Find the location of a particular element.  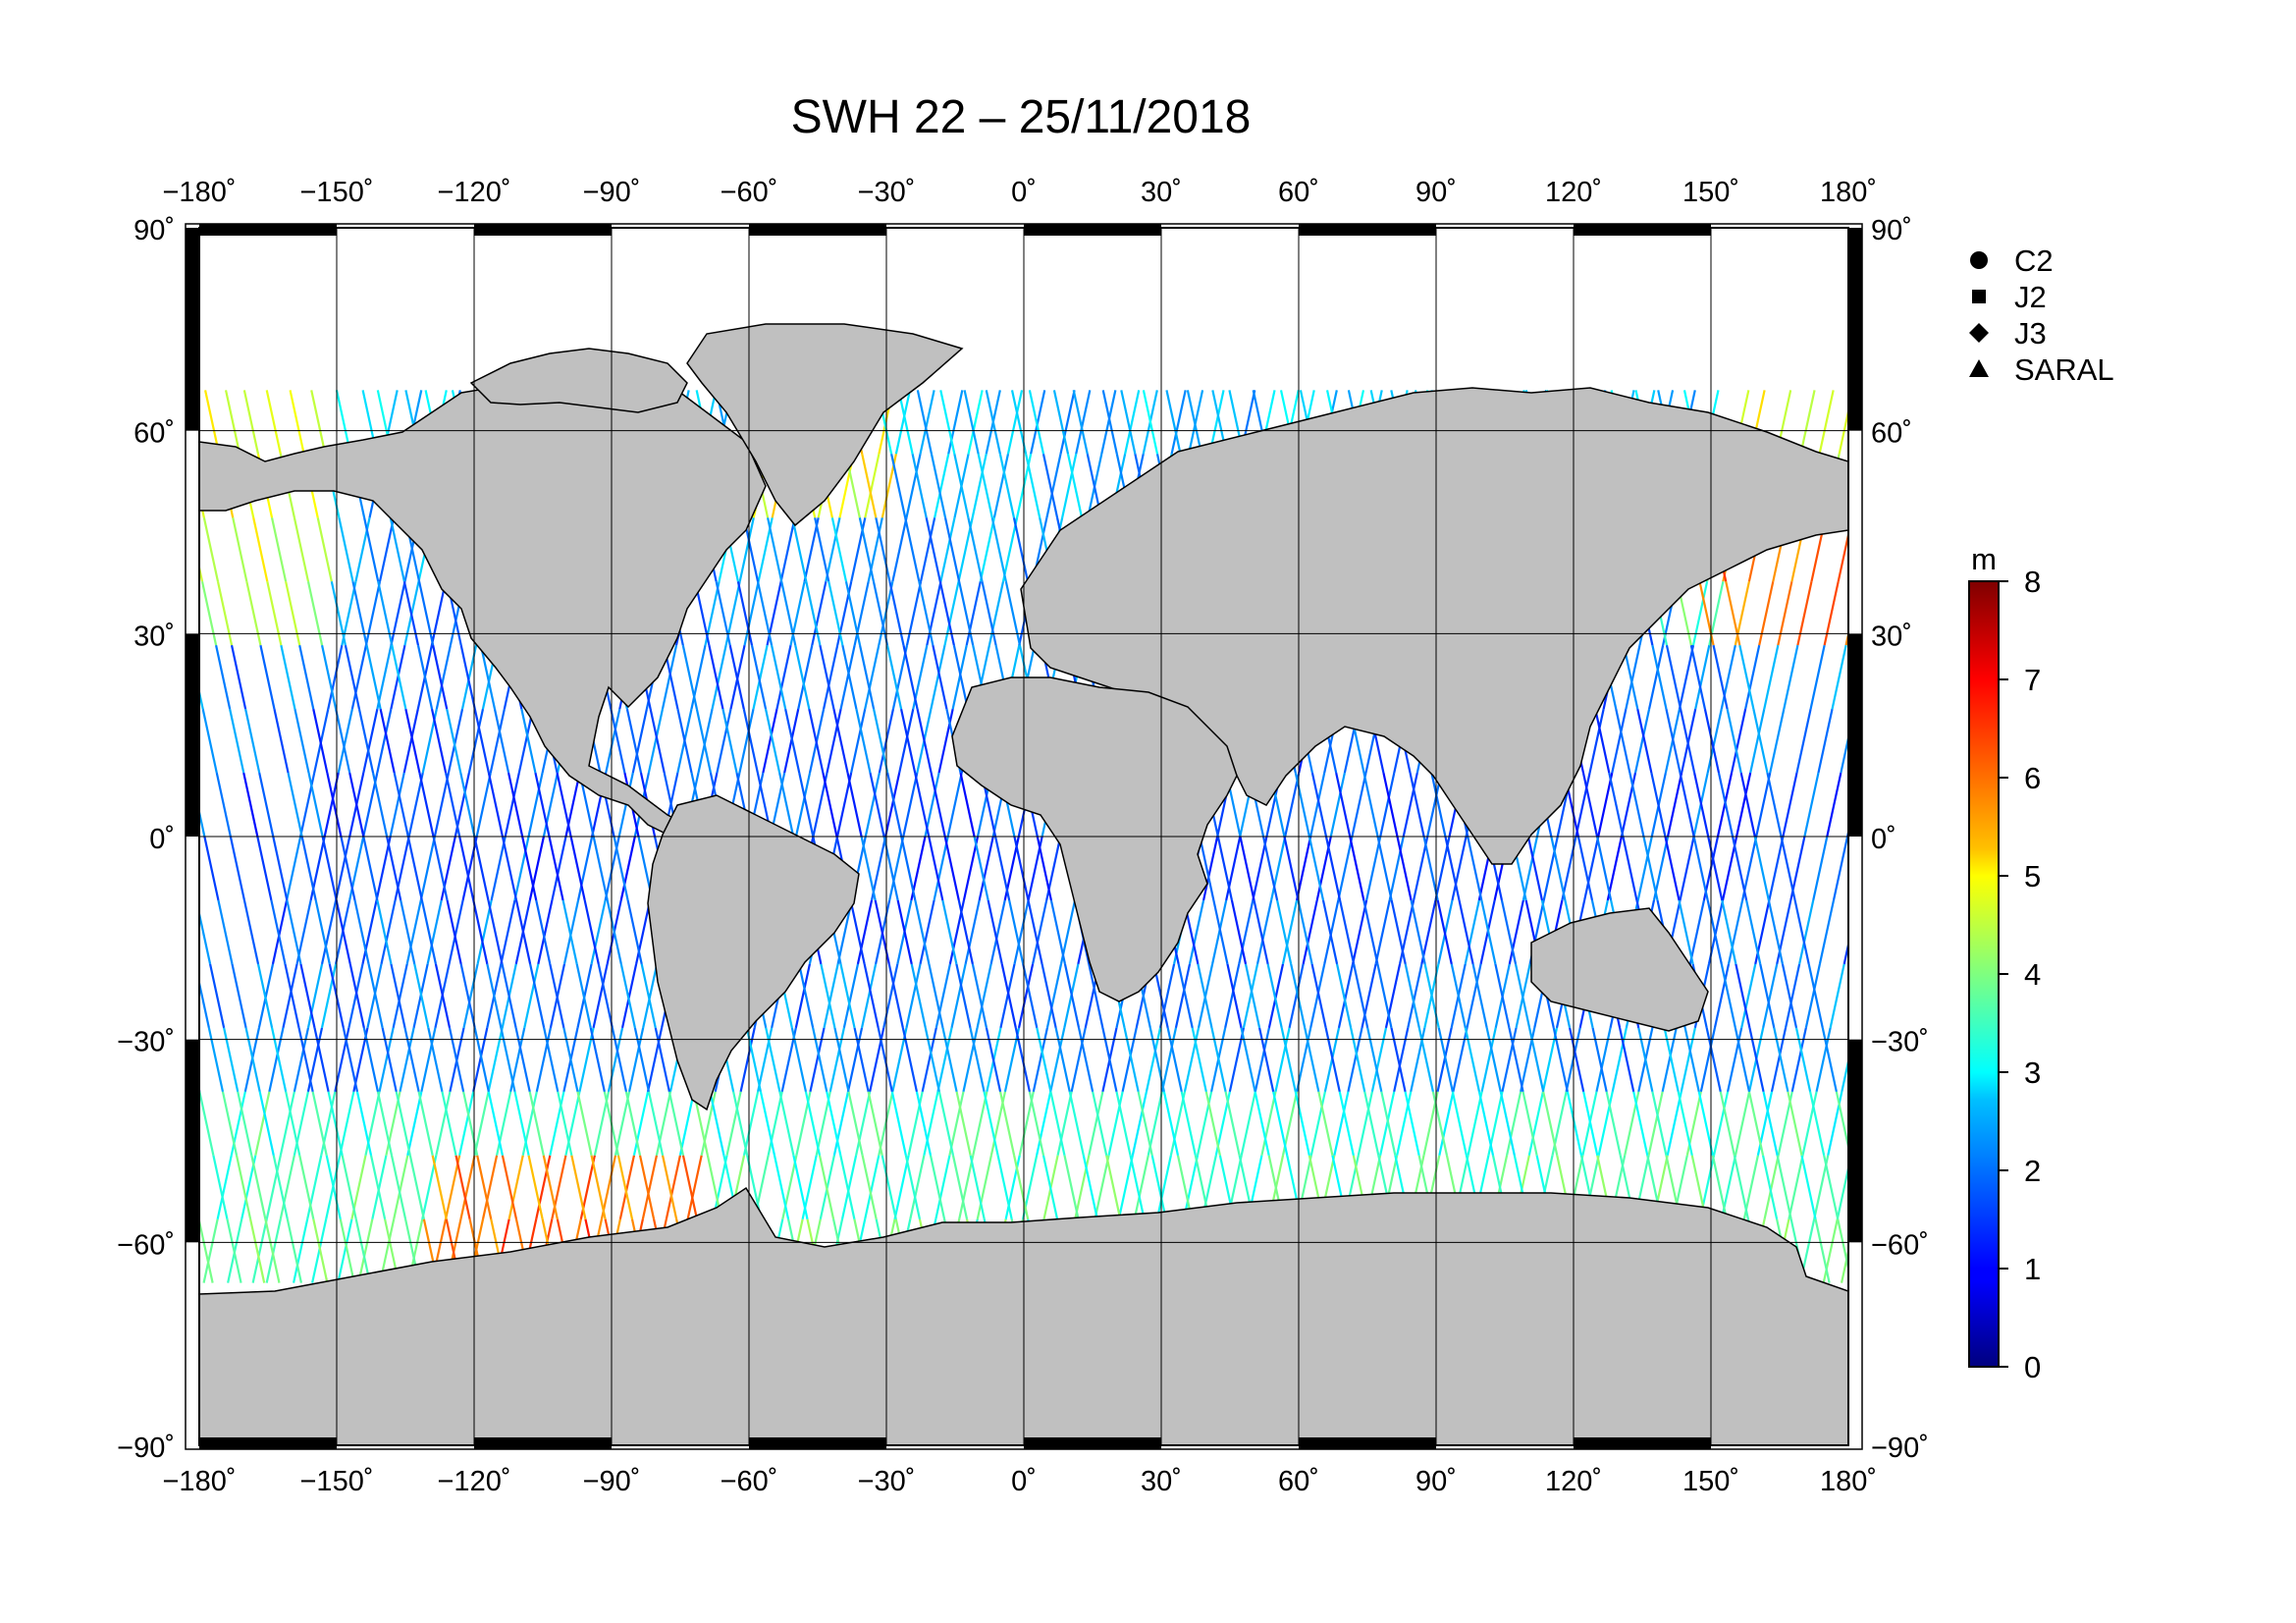

lon-tick-label: −90˚ is located at coordinates (612, 1481).